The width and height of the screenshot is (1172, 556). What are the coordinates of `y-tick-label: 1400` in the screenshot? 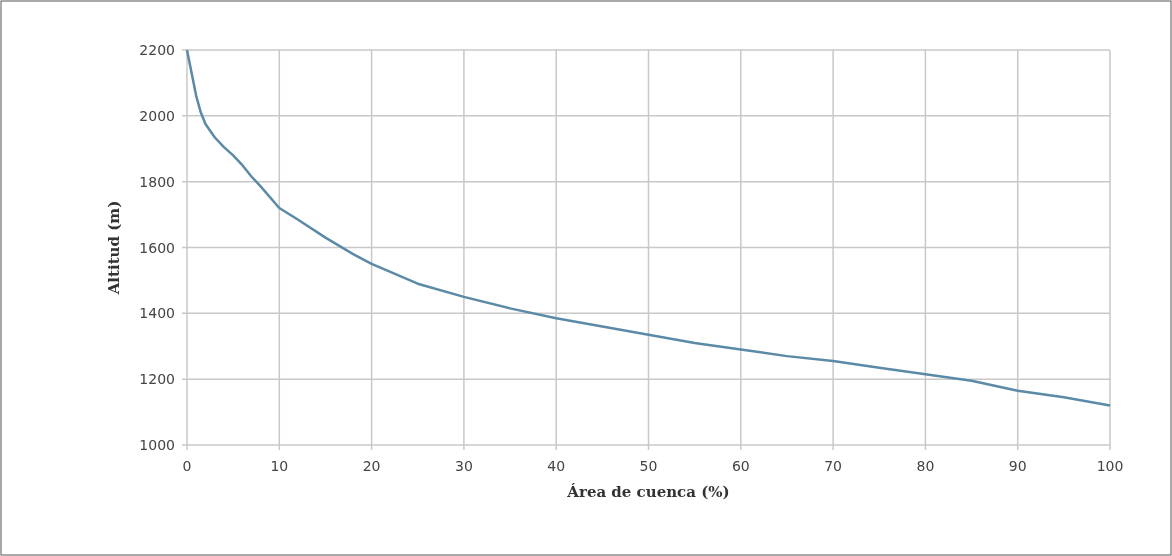 It's located at (157, 313).